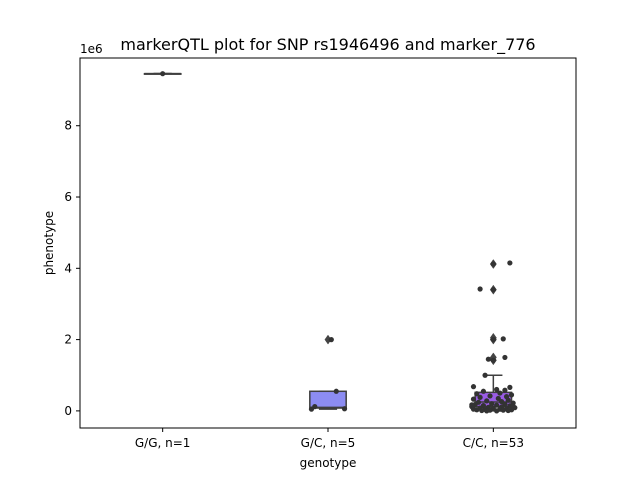 Image resolution: width=640 pixels, height=480 pixels. Describe the element at coordinates (49, 243) in the screenshot. I see `y-axis-label: phenotype` at that location.